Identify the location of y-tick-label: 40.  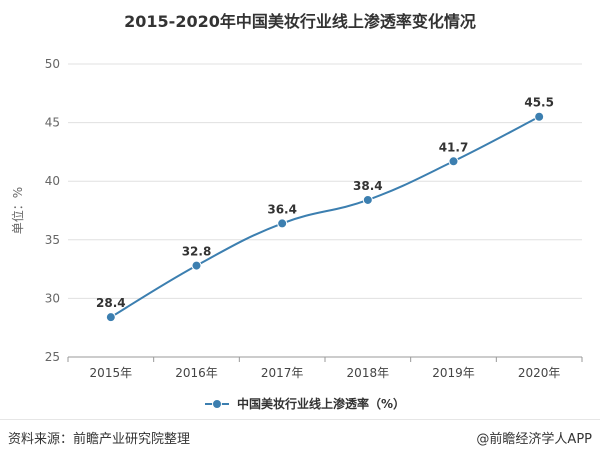
(52, 181).